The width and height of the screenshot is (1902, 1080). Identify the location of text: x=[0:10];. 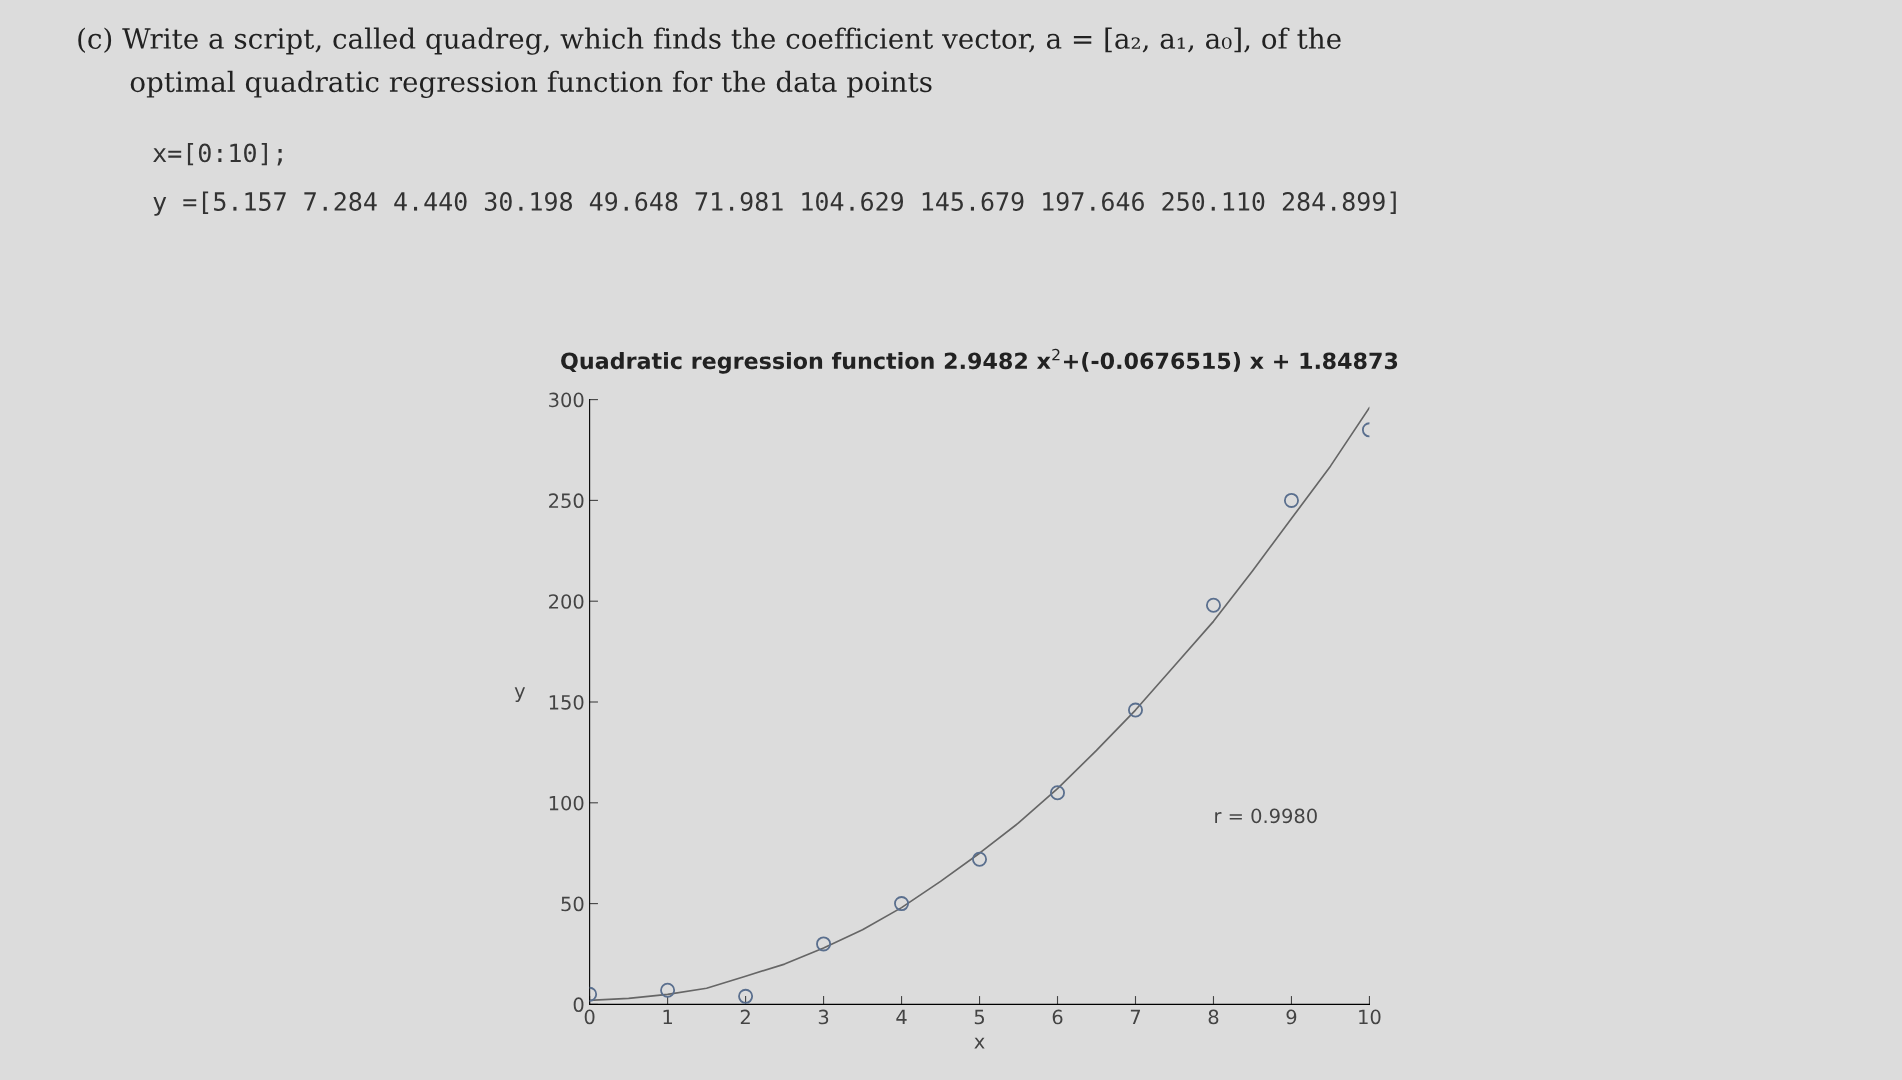
(217, 154).